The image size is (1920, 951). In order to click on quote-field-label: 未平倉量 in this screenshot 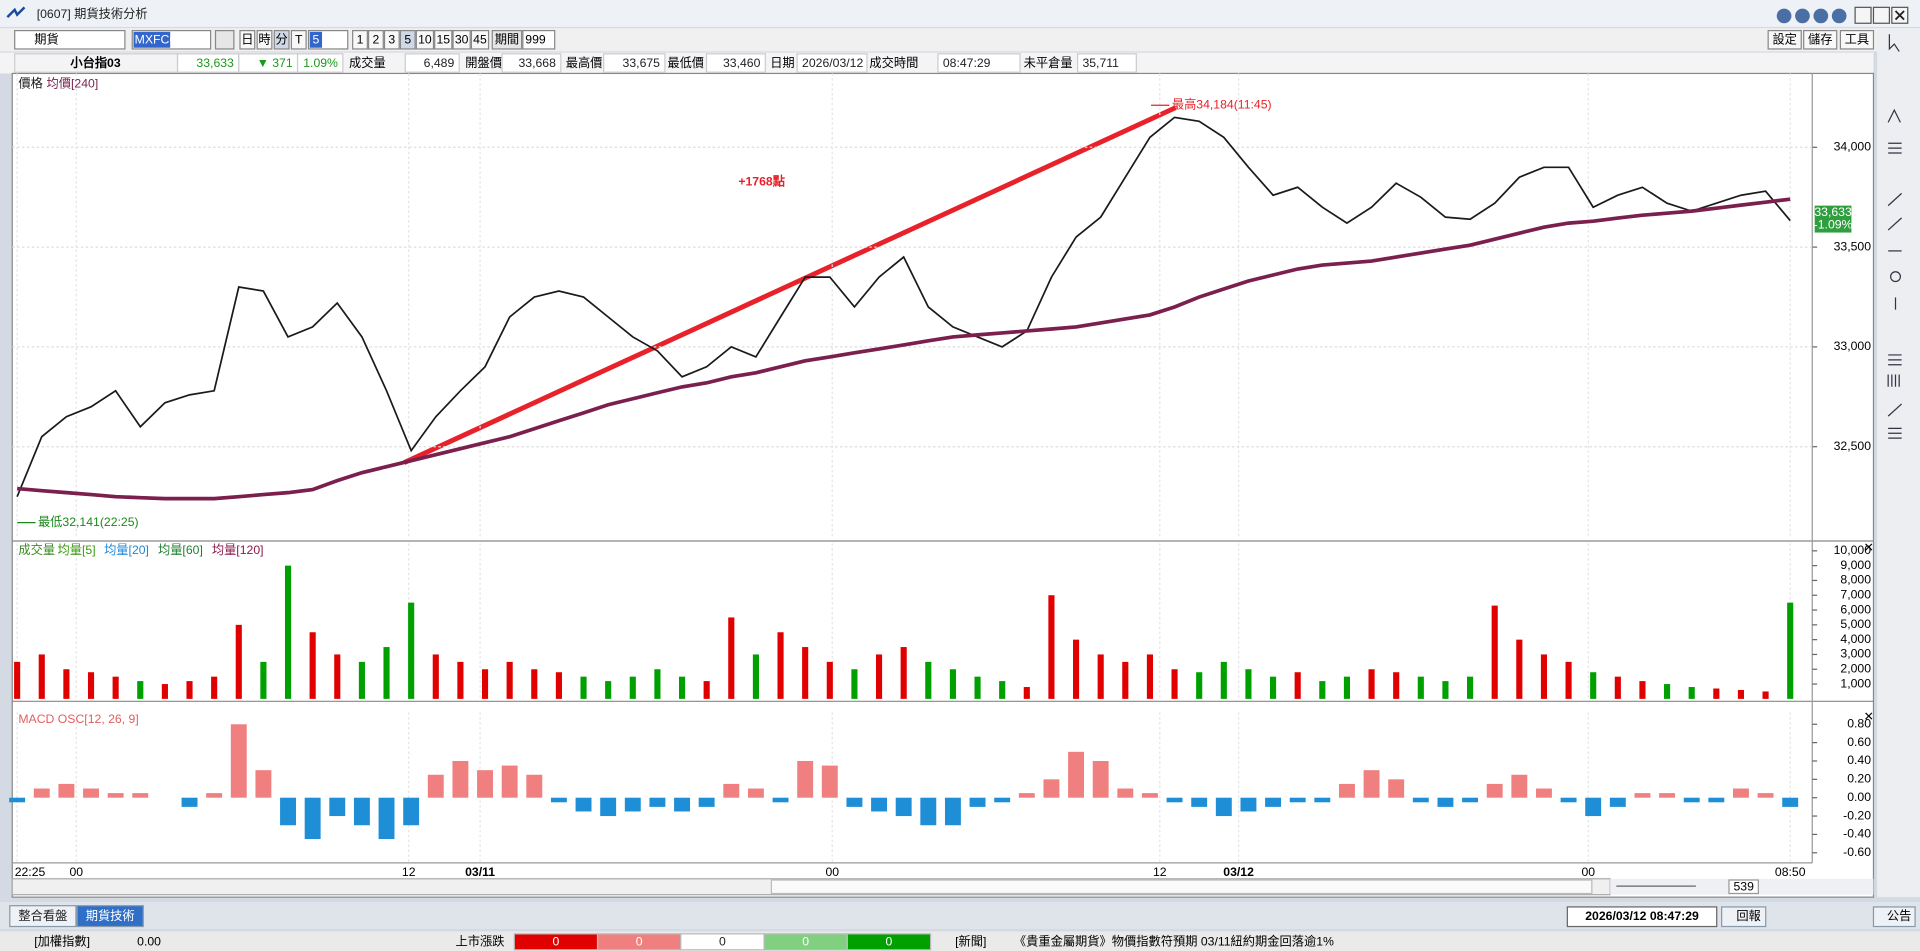, I will do `click(1048, 62)`.